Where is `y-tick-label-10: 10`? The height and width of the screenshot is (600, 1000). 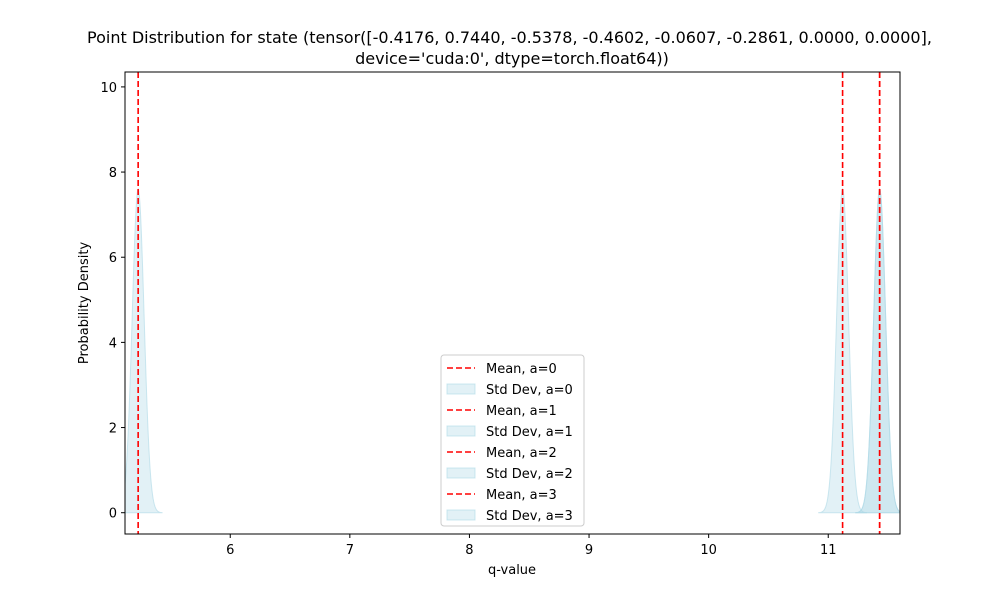
y-tick-label-10: 10 is located at coordinates (108, 88).